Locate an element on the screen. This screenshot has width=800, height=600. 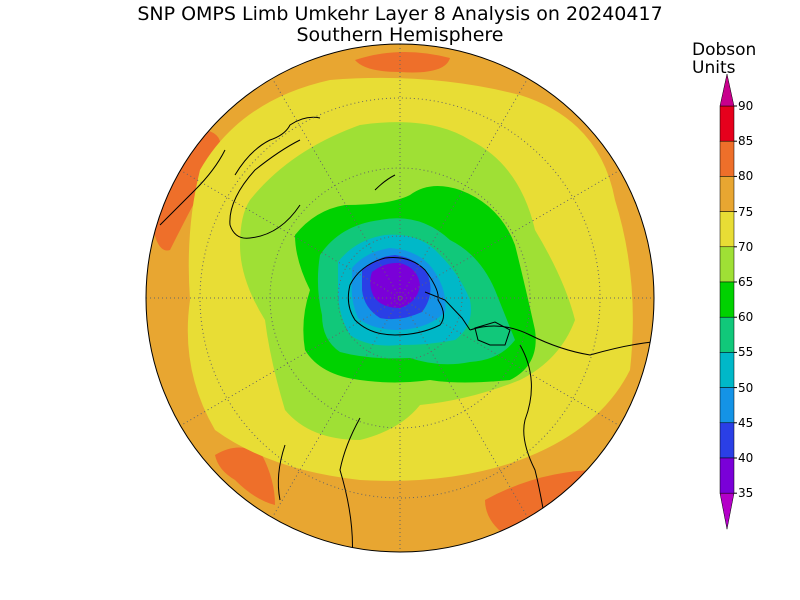
colorbar-tick-label-75: 75 is located at coordinates (746, 211).